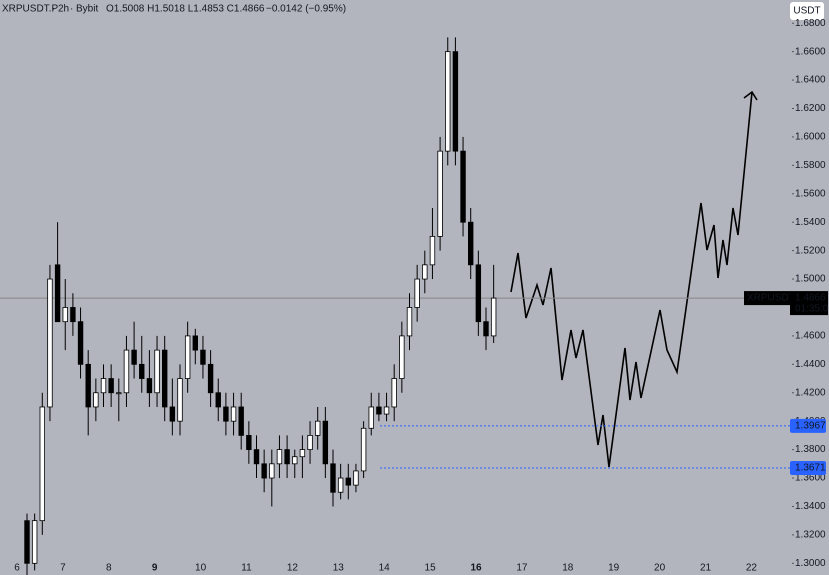 Image resolution: width=829 pixels, height=575 pixels. What do you see at coordinates (339, 568) in the screenshot?
I see `x-tick-label: 13` at bounding box center [339, 568].